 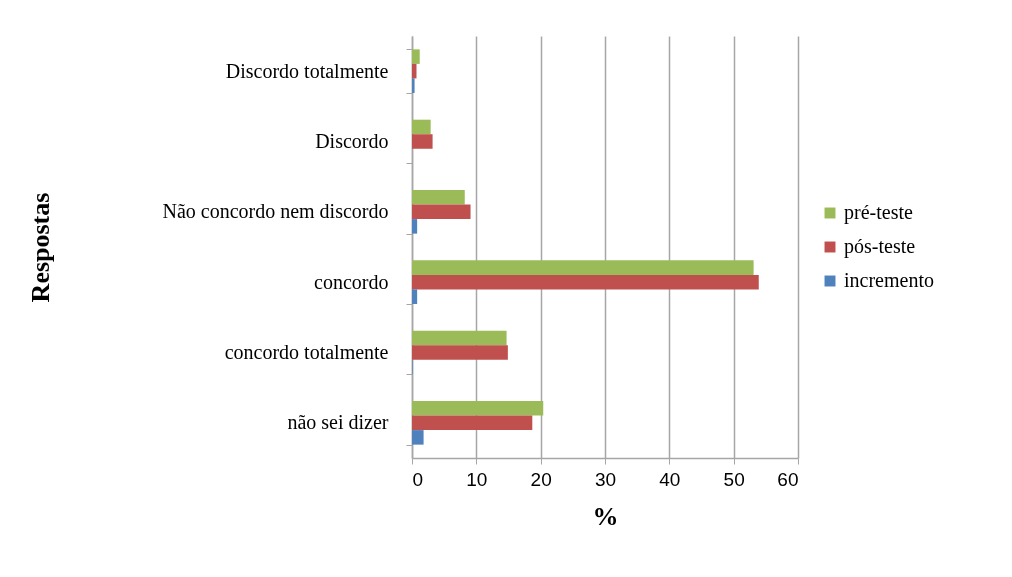 What do you see at coordinates (351, 281) in the screenshot?
I see `y-tick-label: concordo` at bounding box center [351, 281].